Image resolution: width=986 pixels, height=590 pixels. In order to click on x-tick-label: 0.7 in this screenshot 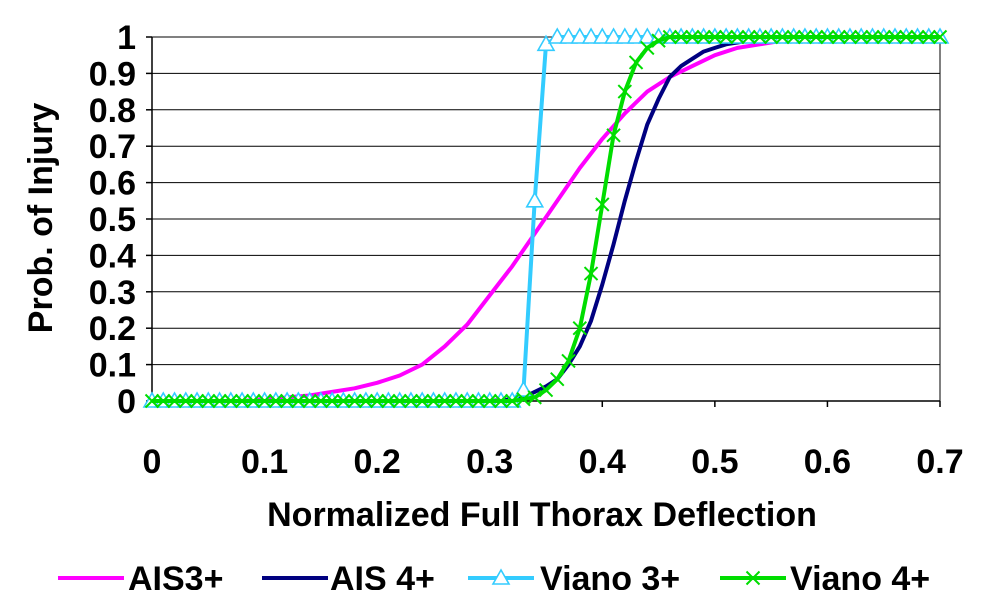, I will do `click(939, 462)`.